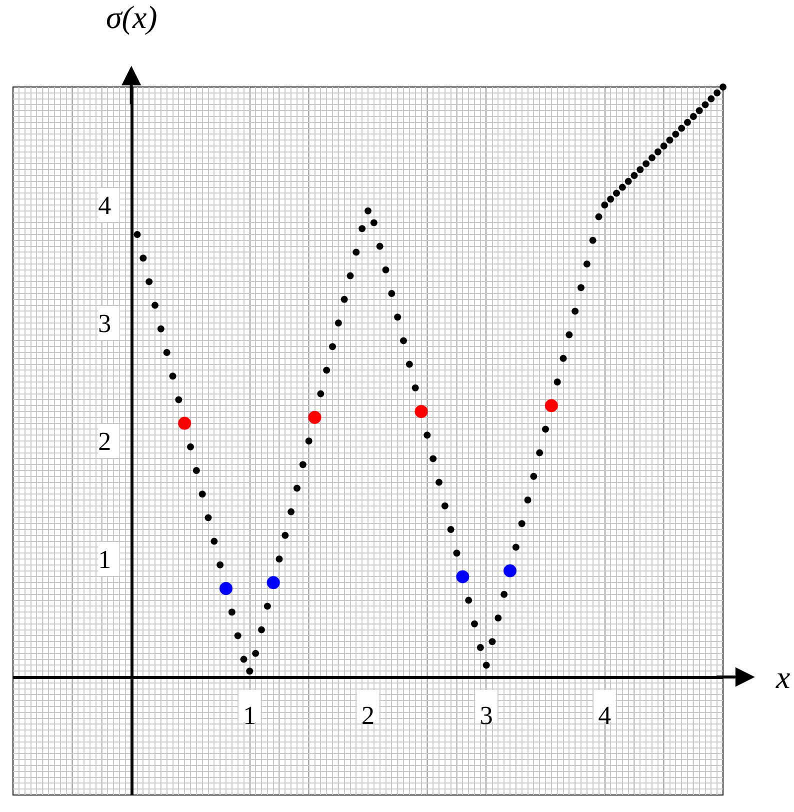 The image size is (794, 812). I want to click on x-tick-label: 1, so click(249, 715).